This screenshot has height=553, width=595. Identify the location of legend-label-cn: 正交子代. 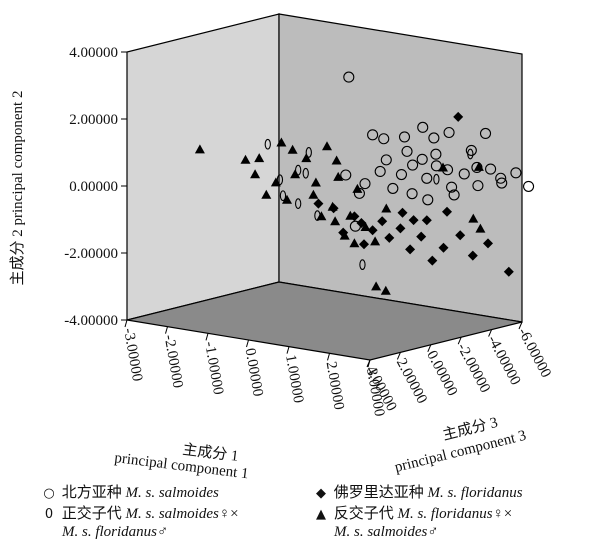
(93, 514).